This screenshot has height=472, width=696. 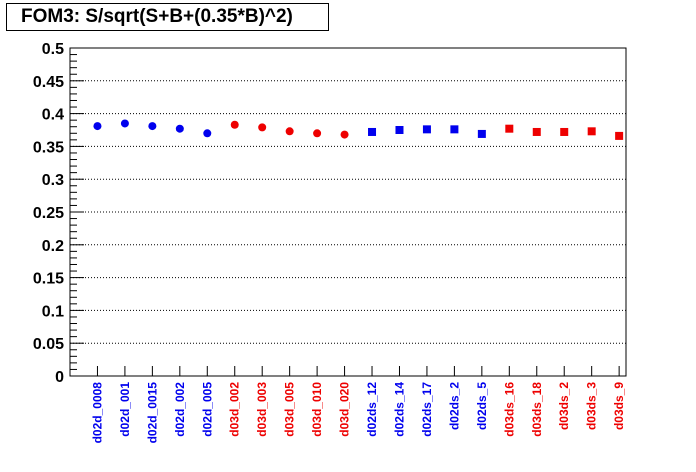 I want to click on x-tick-label: d03ds_2, so click(x=564, y=406).